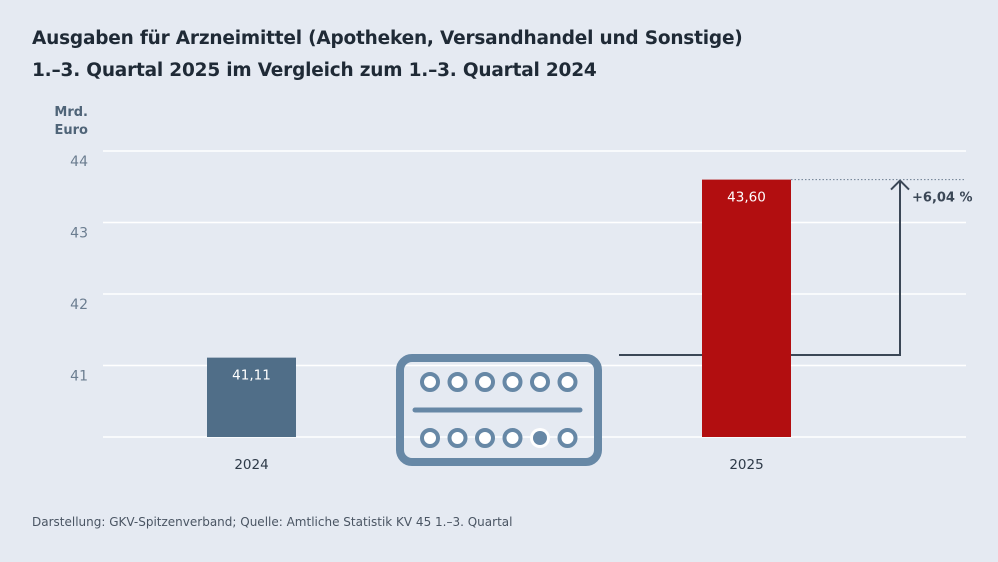 The height and width of the screenshot is (562, 998). What do you see at coordinates (79, 377) in the screenshot?
I see `y-tick-label: 41` at bounding box center [79, 377].